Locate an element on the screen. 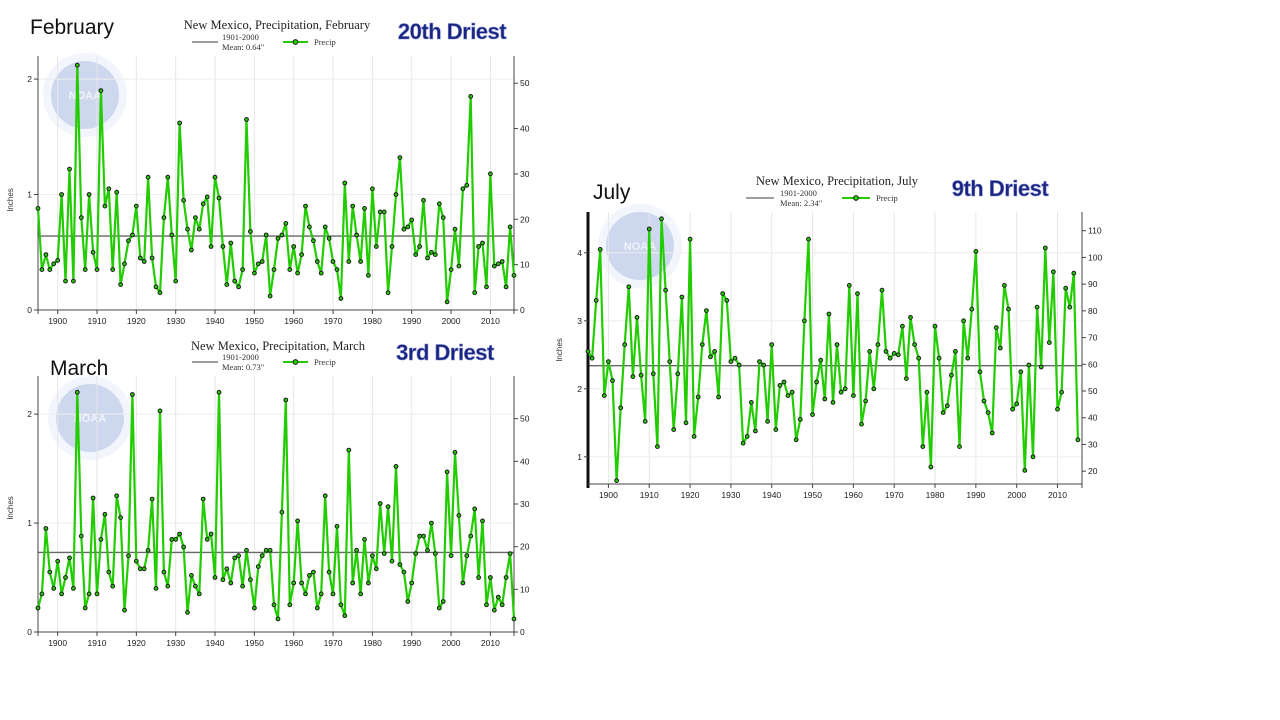 The image size is (1280, 720). x-tick-label: 1970 is located at coordinates (894, 495).